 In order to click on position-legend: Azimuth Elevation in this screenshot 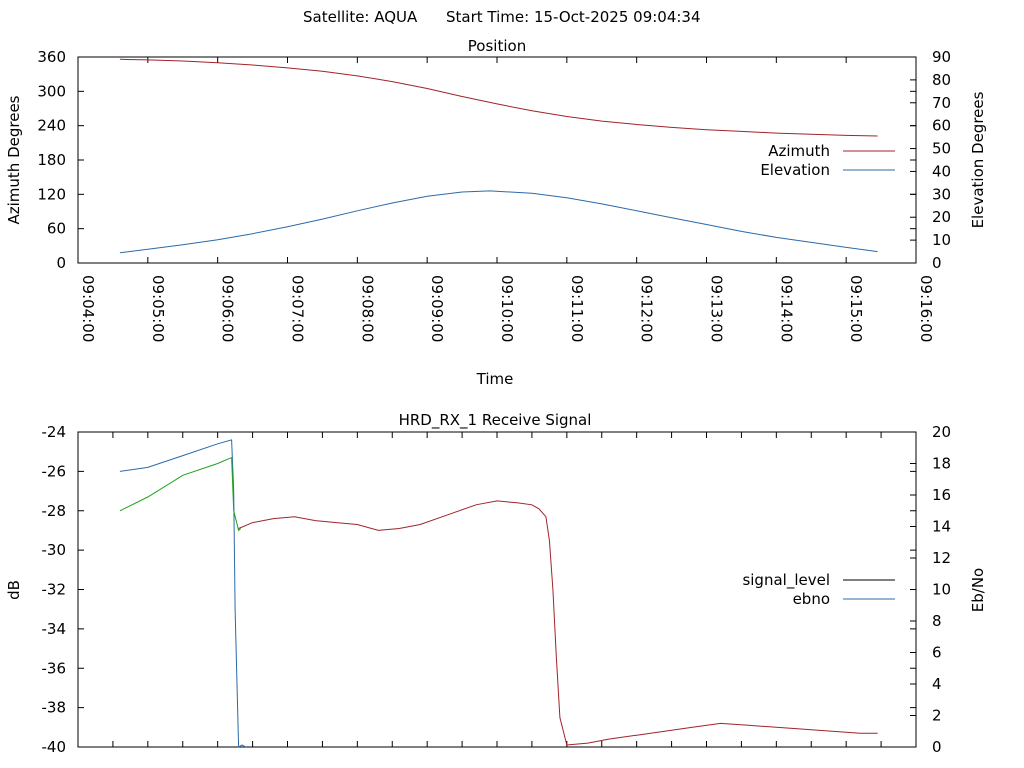, I will do `click(827, 160)`.